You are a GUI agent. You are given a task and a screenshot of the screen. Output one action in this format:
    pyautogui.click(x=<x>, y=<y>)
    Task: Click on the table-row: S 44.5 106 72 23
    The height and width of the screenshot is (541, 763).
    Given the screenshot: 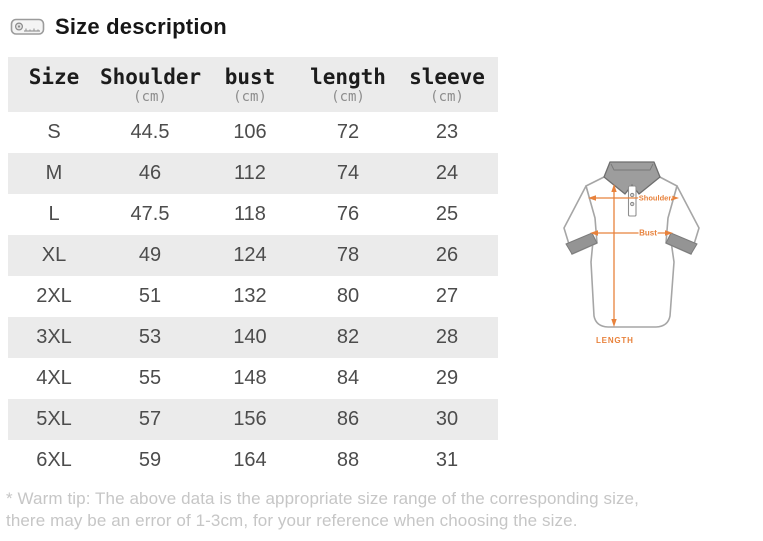 What is the action you would take?
    pyautogui.click(x=253, y=132)
    